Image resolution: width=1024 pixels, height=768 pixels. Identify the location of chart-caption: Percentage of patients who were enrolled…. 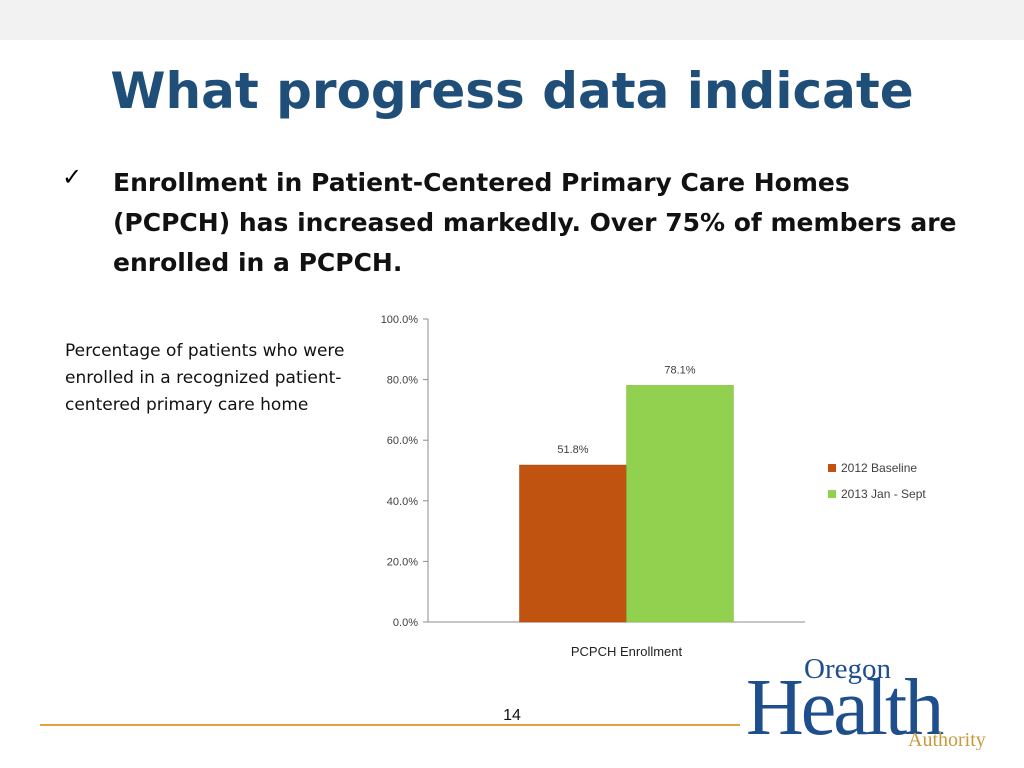
(205, 378).